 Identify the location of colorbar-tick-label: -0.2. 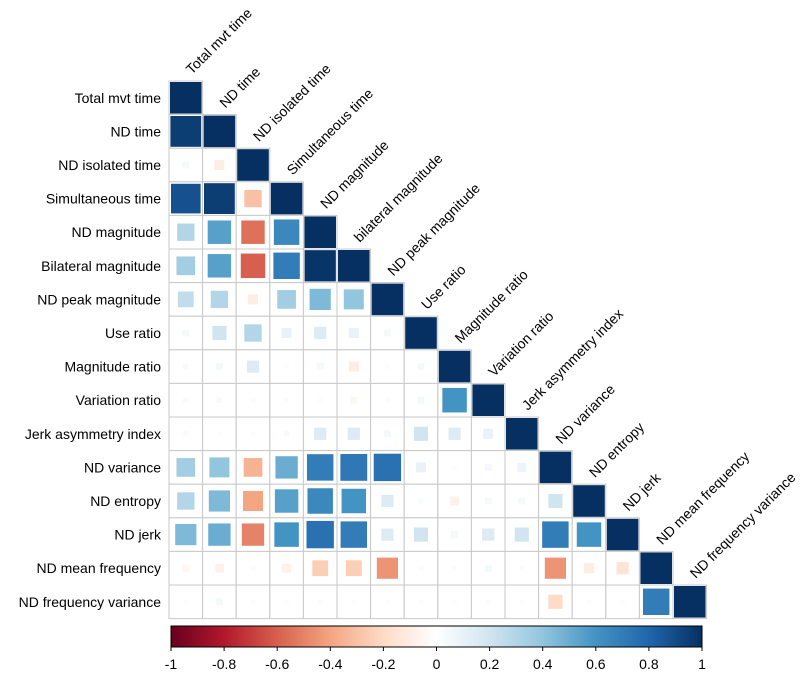
(383, 664).